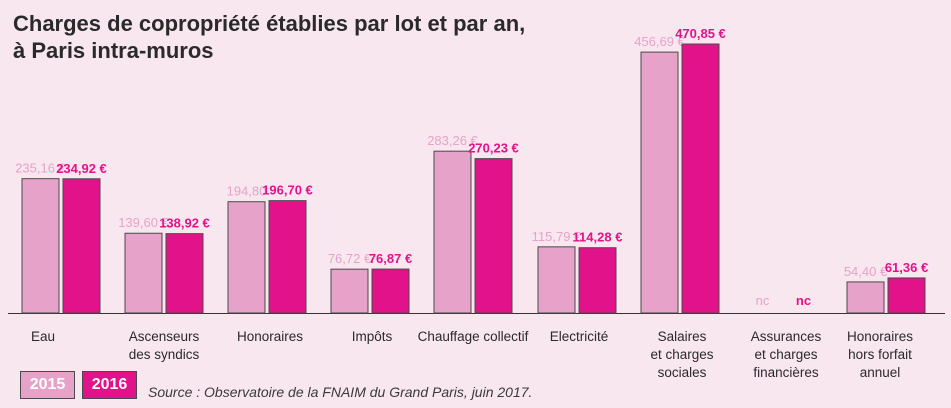 The width and height of the screenshot is (951, 408). I want to click on category-label-1-line-1: des syndics, so click(164, 354).